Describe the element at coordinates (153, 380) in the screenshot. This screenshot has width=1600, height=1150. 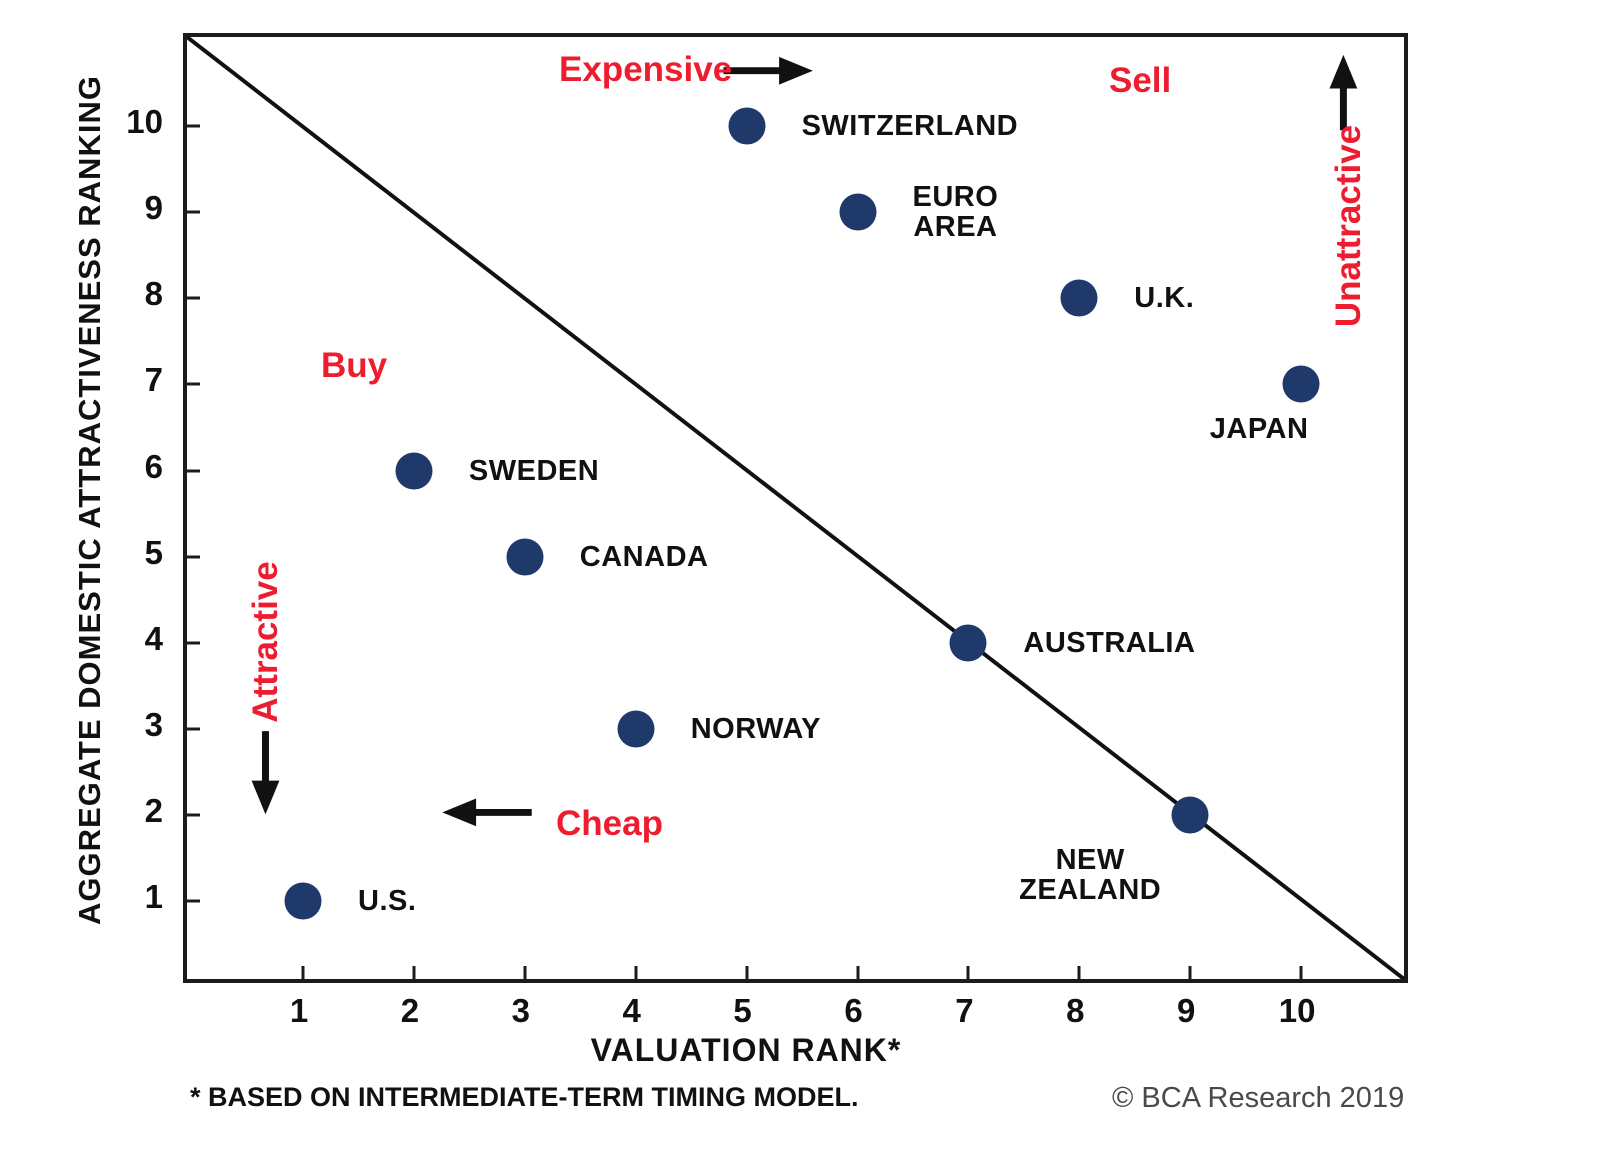
I see `y-tick-label-7: 7` at that location.